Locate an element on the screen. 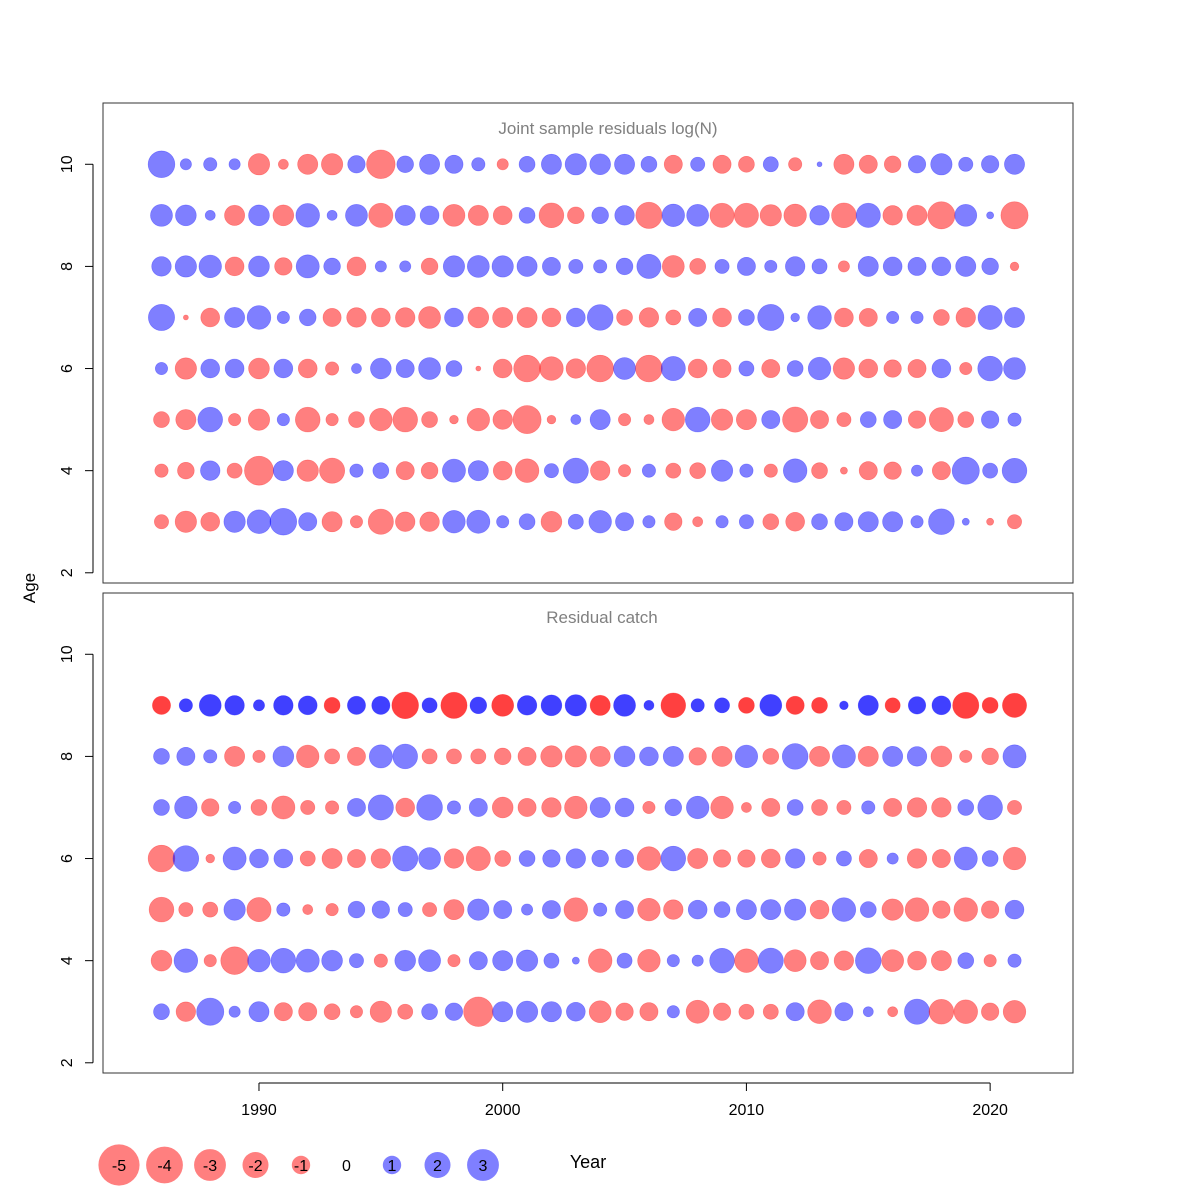 This screenshot has width=1200, height=1200. legend: -5 -4 -3 -2 -1 0 1 2 3 is located at coordinates (298, 1165).